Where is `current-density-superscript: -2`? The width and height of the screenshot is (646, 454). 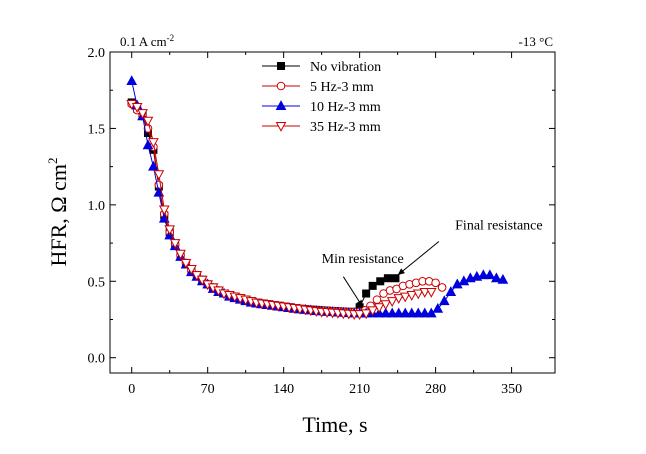
current-density-superscript: -2 is located at coordinates (171, 38).